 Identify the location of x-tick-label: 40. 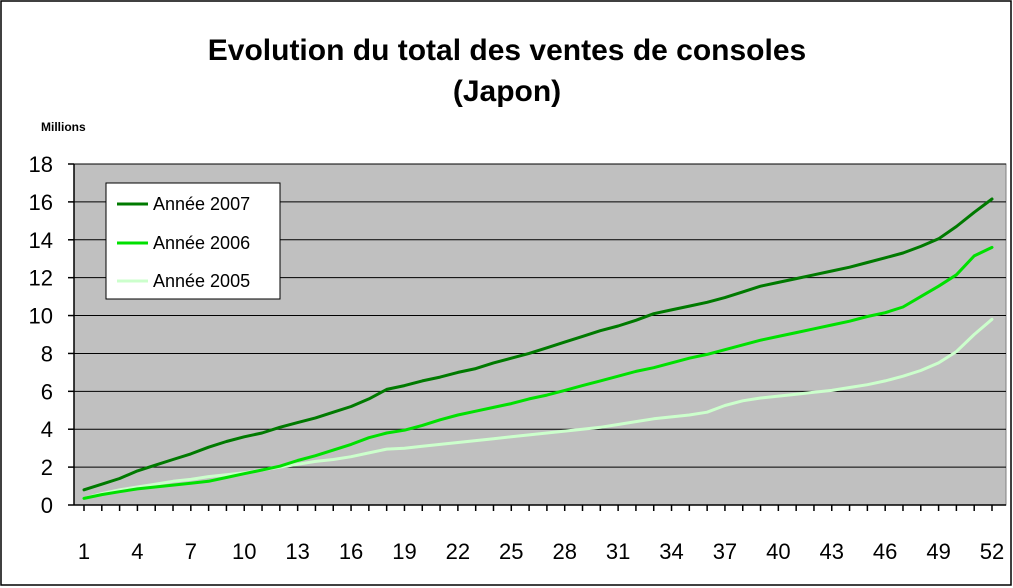
(778, 551).